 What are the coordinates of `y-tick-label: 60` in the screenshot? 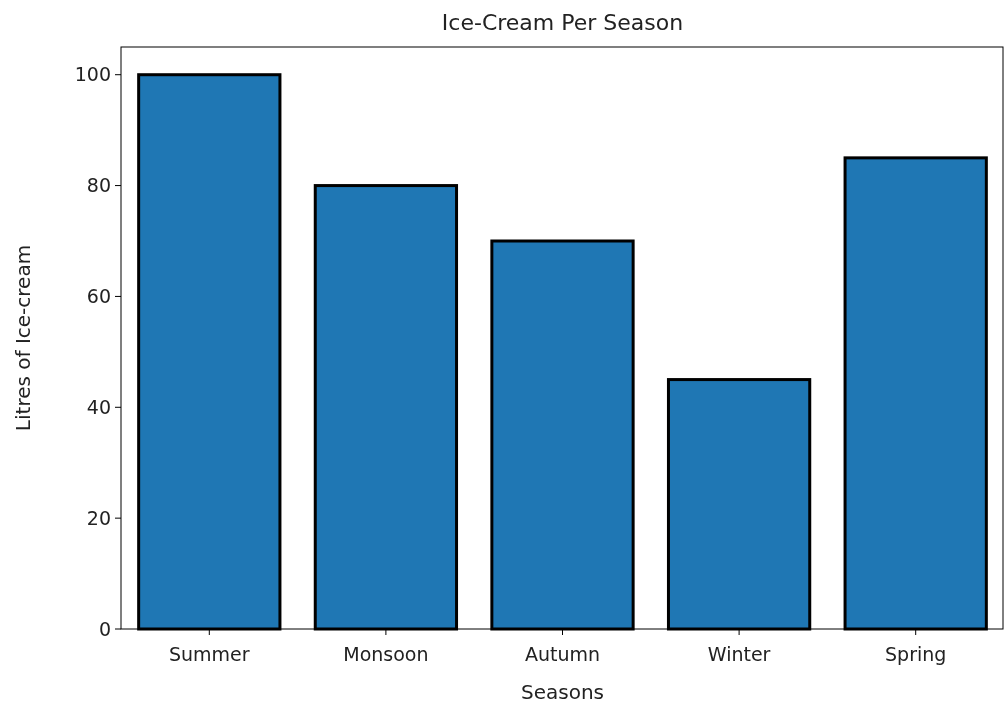 It's located at (98, 296).